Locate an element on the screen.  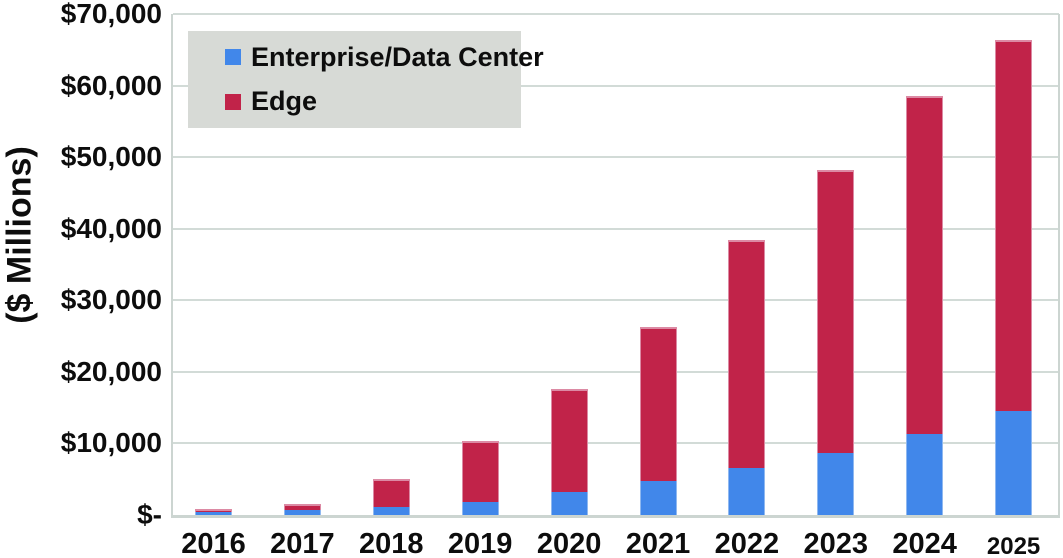
x-axis-tick-label-2022: 2022 is located at coordinates (747, 543).